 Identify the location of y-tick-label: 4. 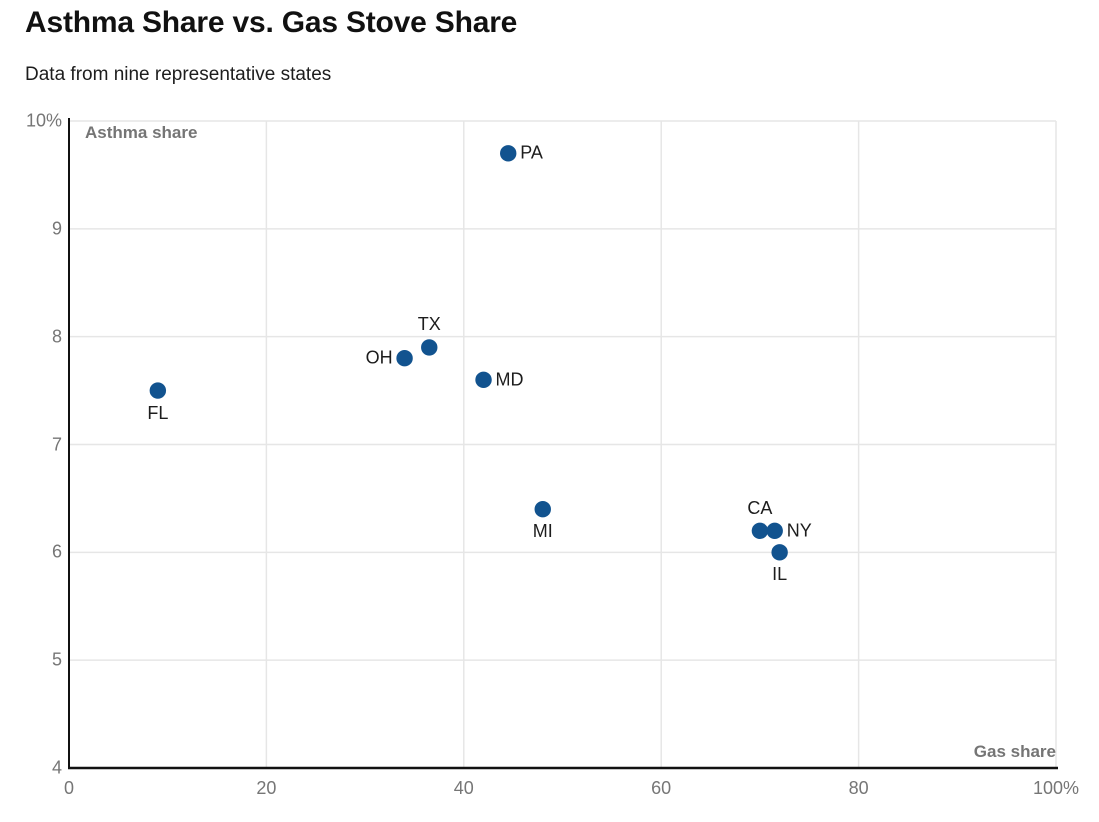
(56, 767).